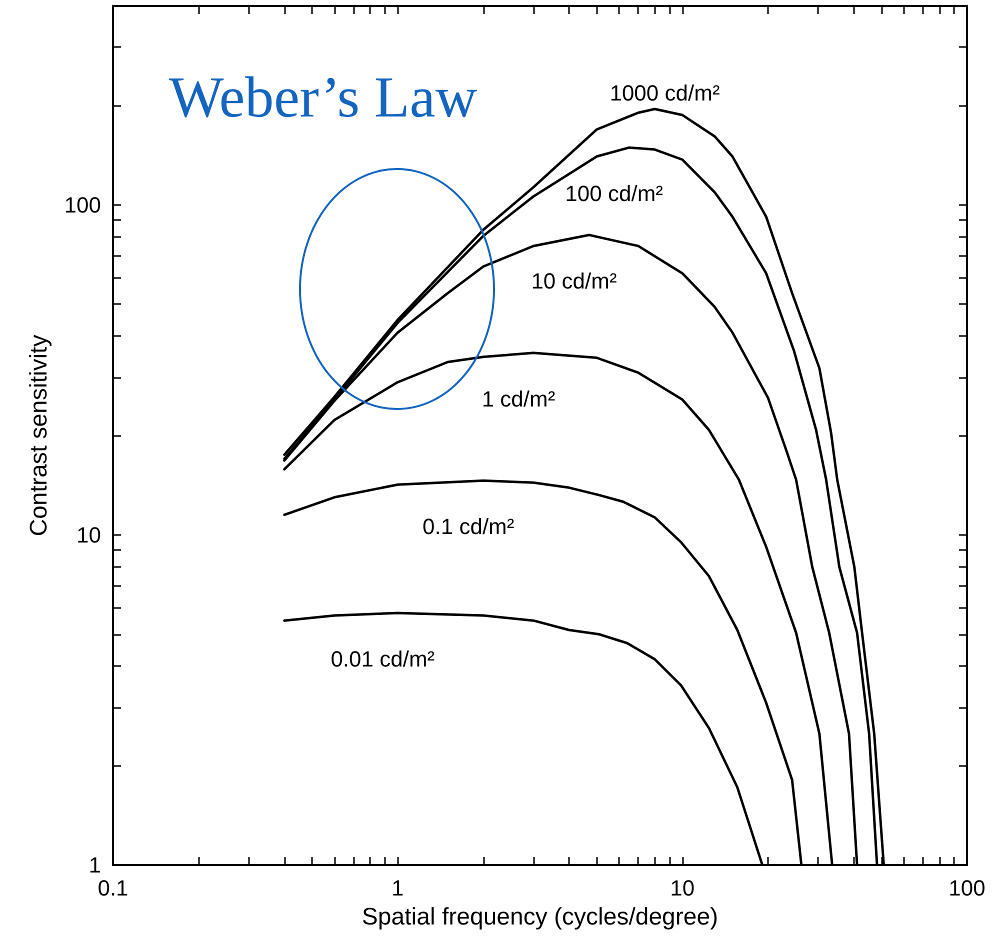 Image resolution: width=992 pixels, height=940 pixels. I want to click on y-axis-title: Contrast sensitivity, so click(39, 435).